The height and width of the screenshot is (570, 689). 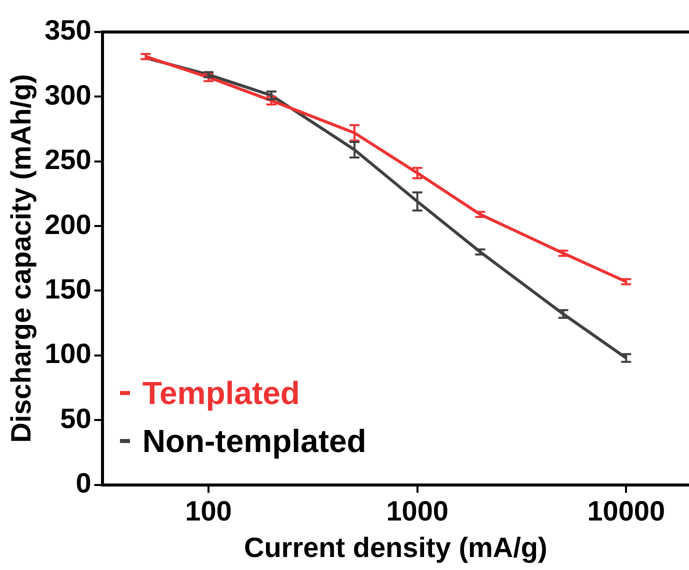 I want to click on y-tick-label: 100, so click(x=68, y=354).